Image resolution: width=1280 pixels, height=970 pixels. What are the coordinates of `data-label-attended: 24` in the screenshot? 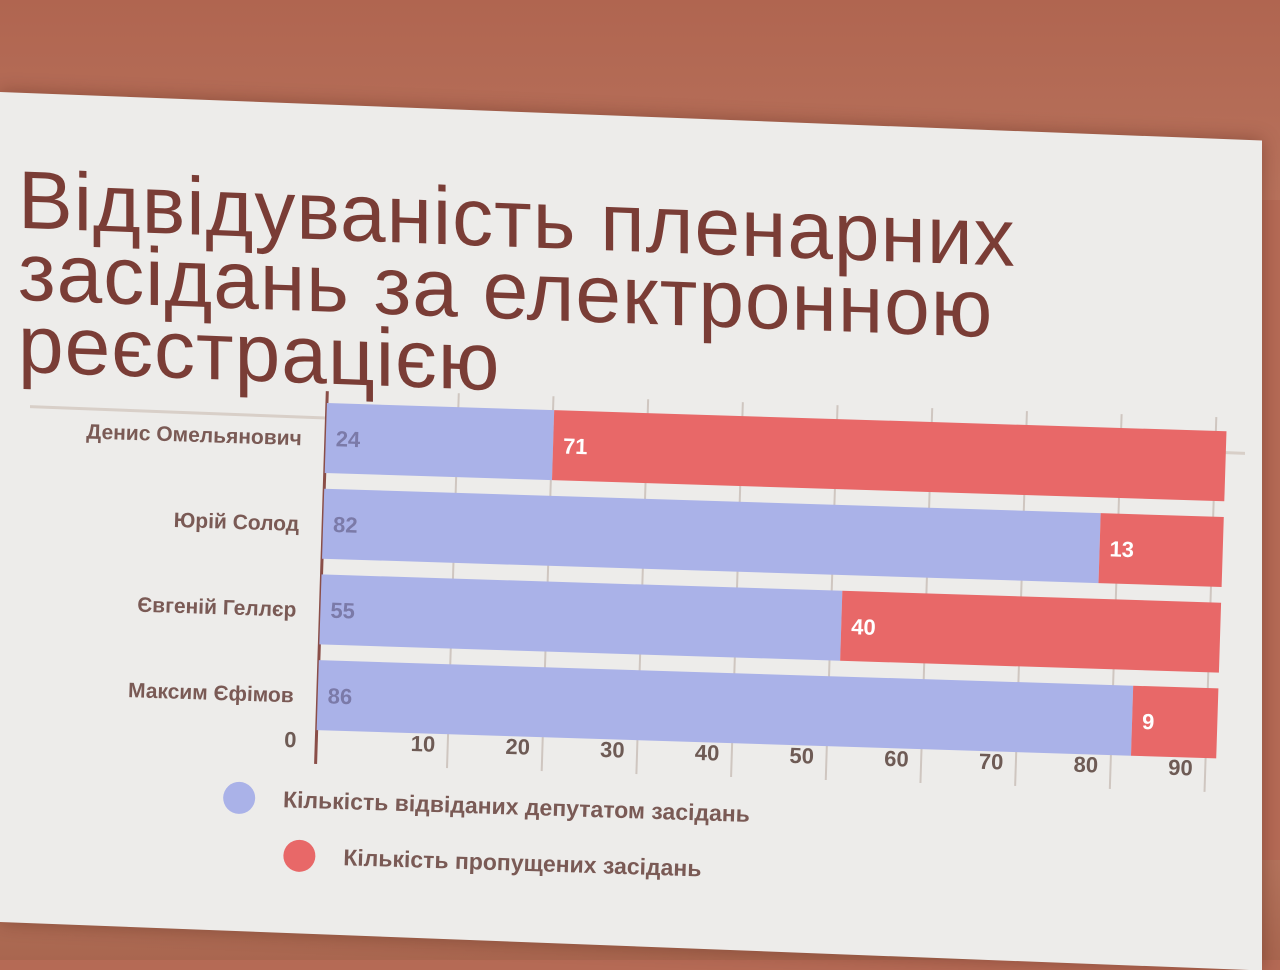 It's located at (348, 439).